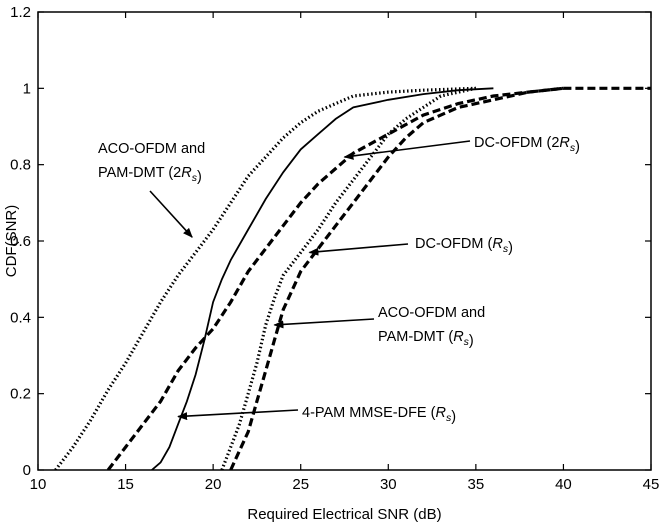 The height and width of the screenshot is (525, 660). I want to click on y-axis-label: CDF(SNR), so click(11, 241).